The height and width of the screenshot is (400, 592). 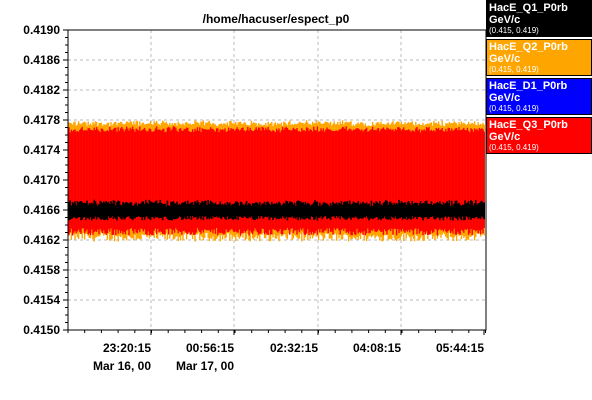 What do you see at coordinates (539, 57) in the screenshot?
I see `legend-item: HacE_Q2_P0rb GeV/c (0.415, 0.419)` at bounding box center [539, 57].